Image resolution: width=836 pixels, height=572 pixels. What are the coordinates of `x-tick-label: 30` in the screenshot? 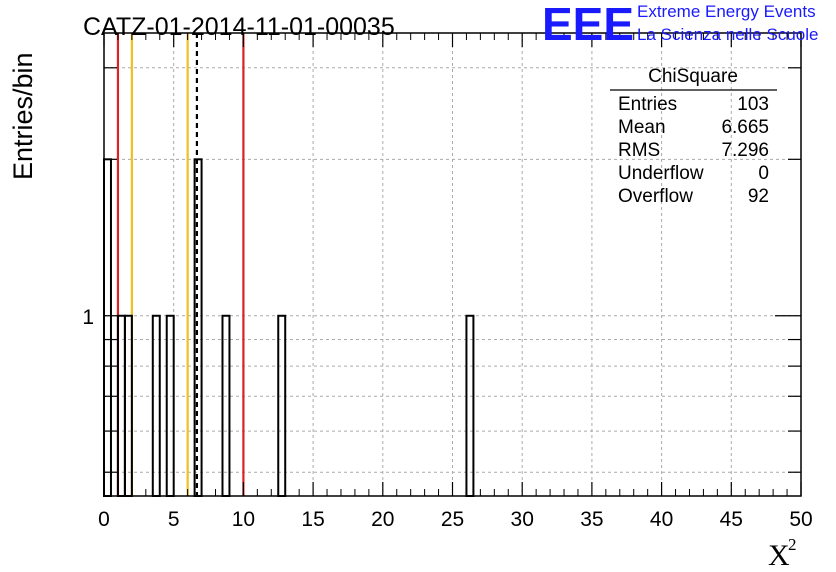 It's located at (522, 519).